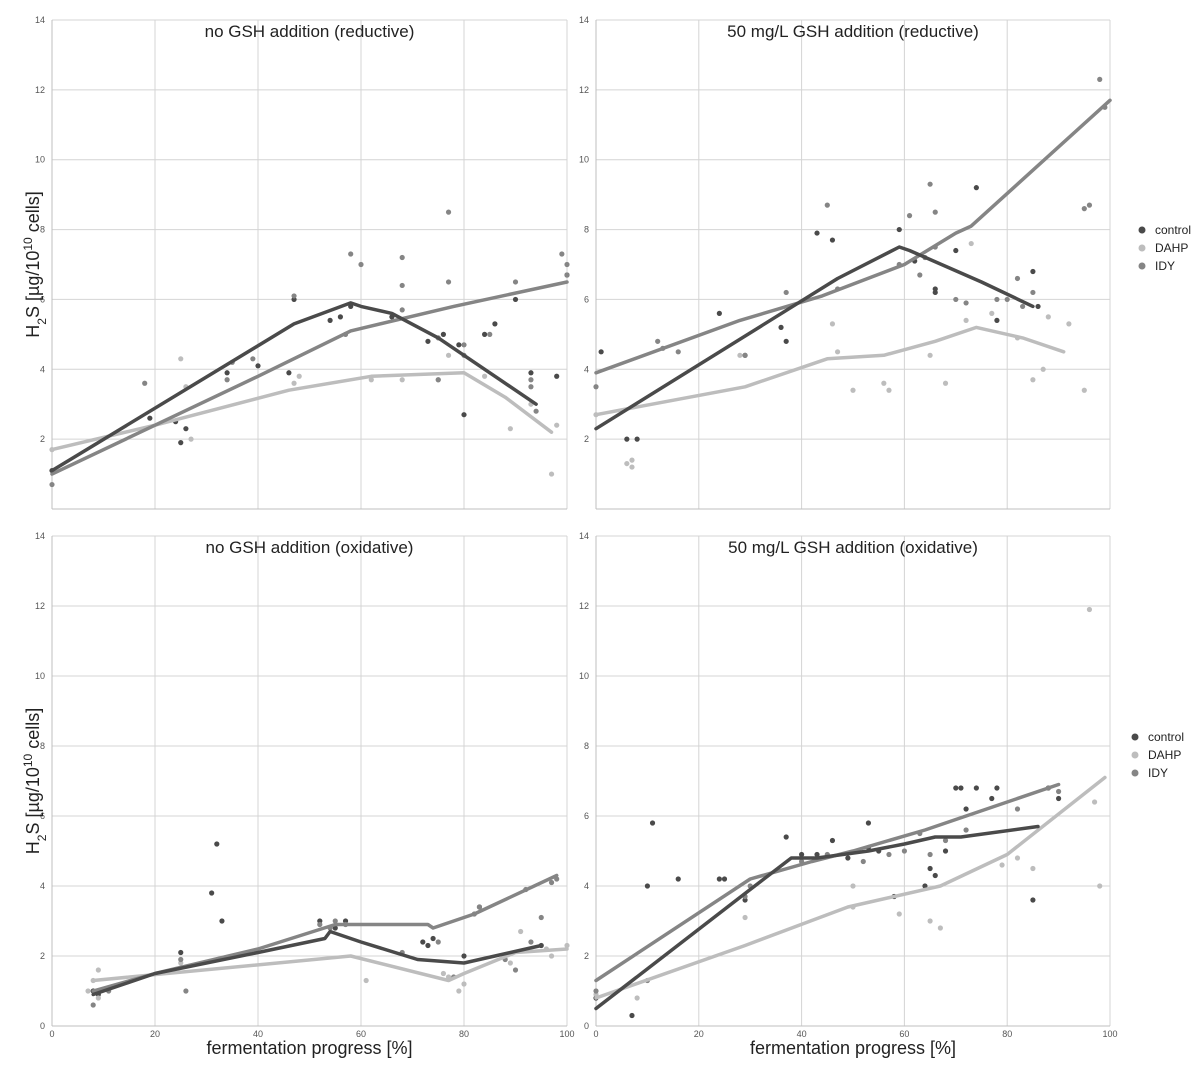 The height and width of the screenshot is (1065, 1200). Describe the element at coordinates (817, 917) in the screenshot. I see `fit-line-control` at that location.